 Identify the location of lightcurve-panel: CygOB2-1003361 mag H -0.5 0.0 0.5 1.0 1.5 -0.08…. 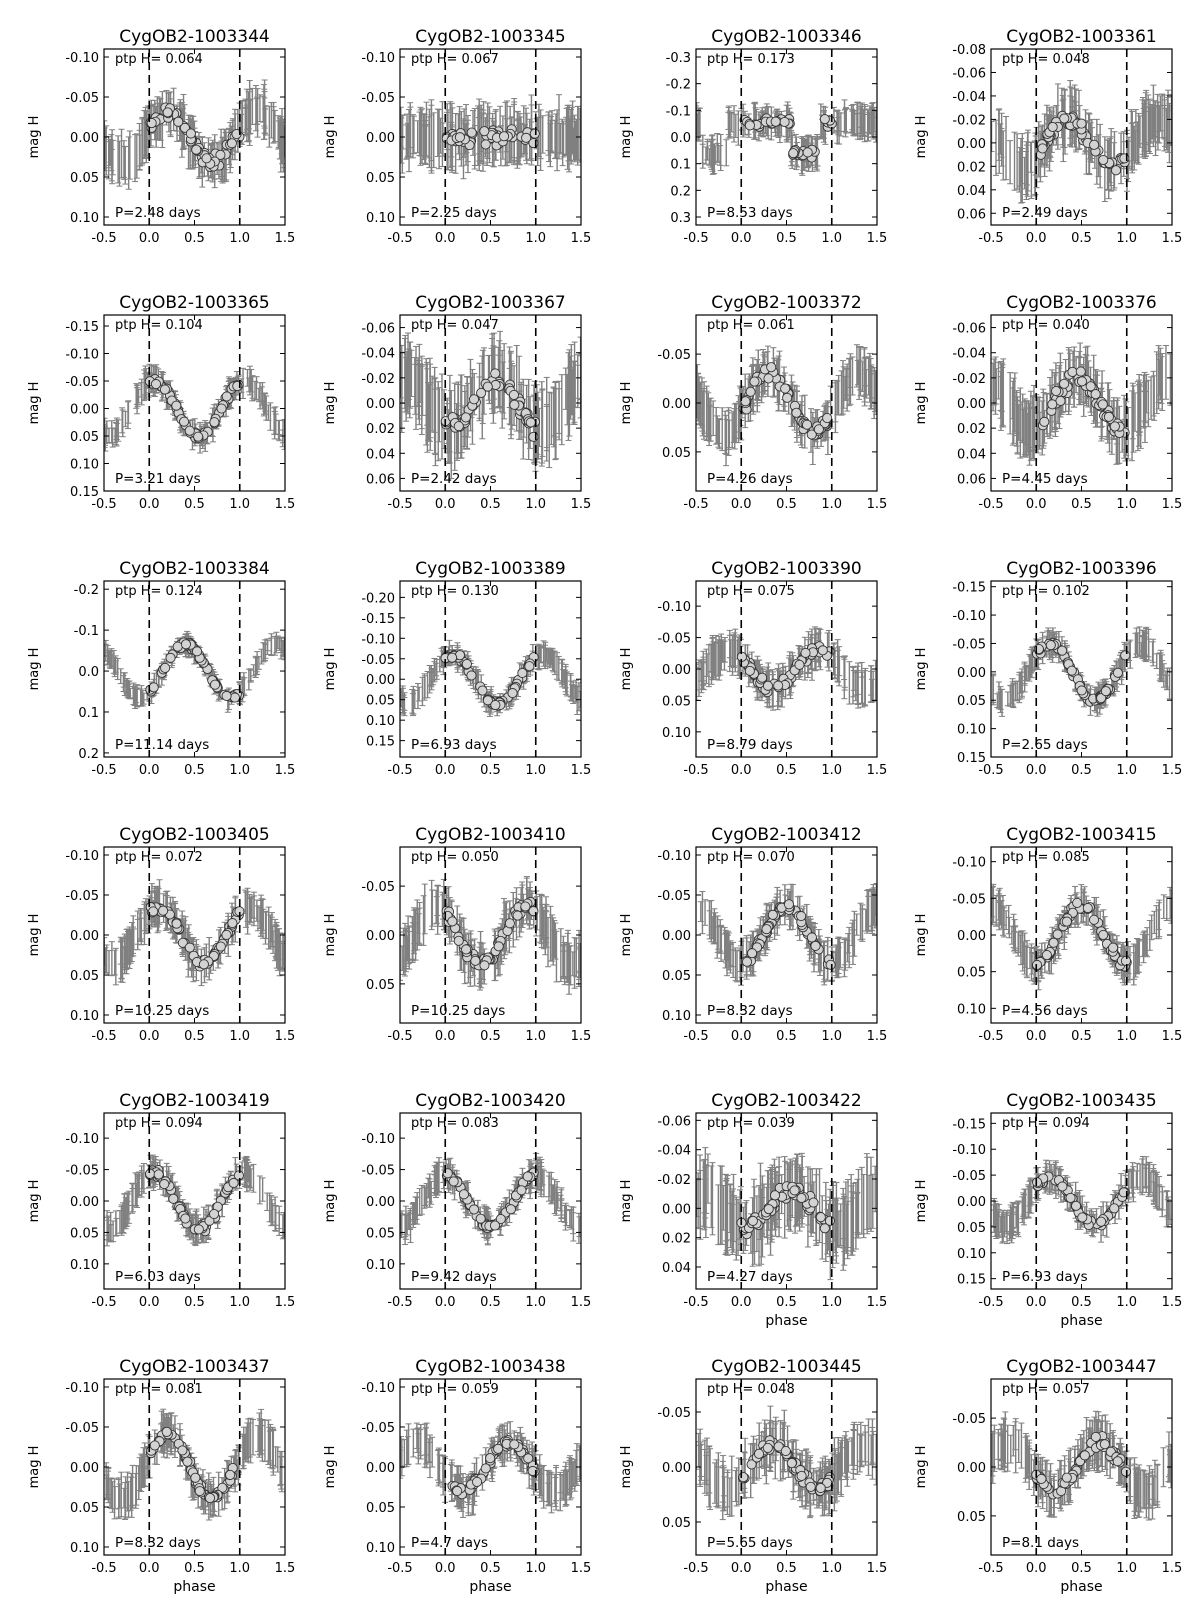
(1048, 136).